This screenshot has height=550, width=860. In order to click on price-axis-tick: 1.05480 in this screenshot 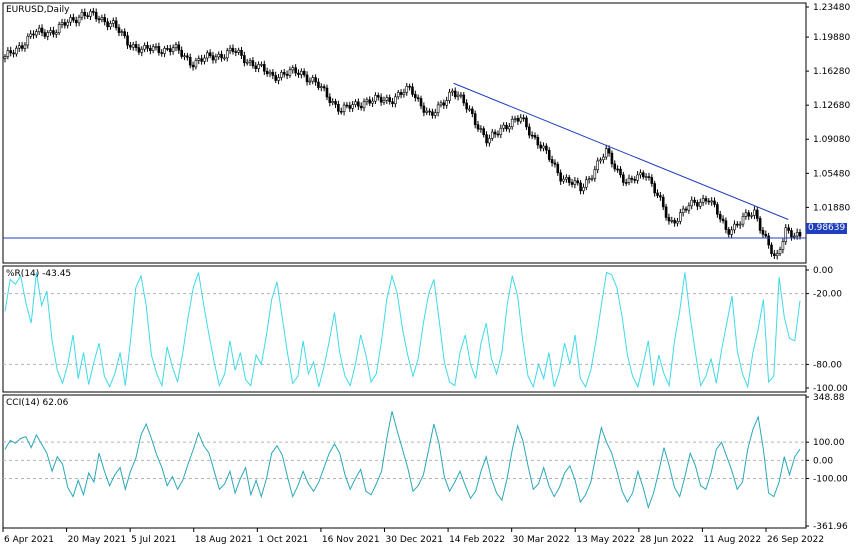, I will do `click(831, 174)`.